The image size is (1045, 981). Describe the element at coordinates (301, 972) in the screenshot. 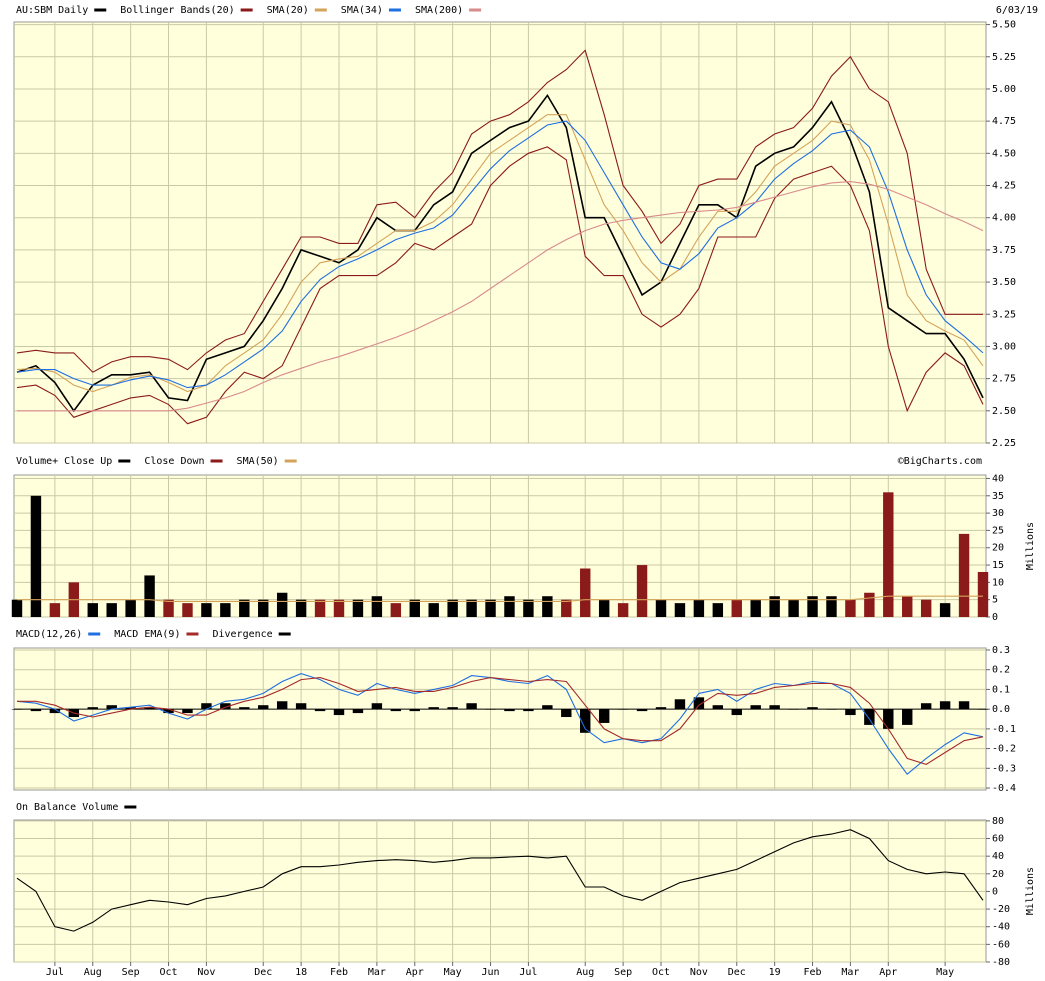

I see `x-tick-label: 18` at that location.